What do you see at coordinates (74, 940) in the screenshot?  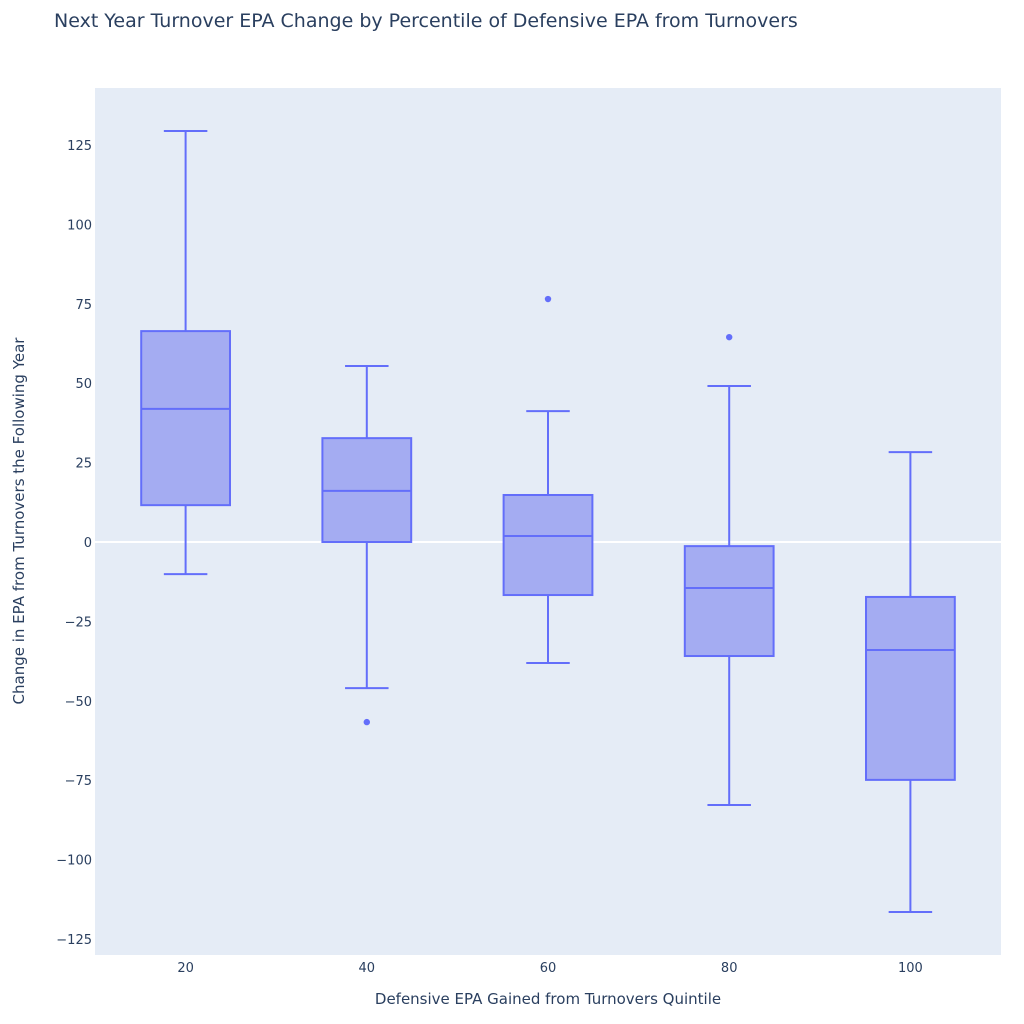 I see `y-tick-label: −125` at bounding box center [74, 940].